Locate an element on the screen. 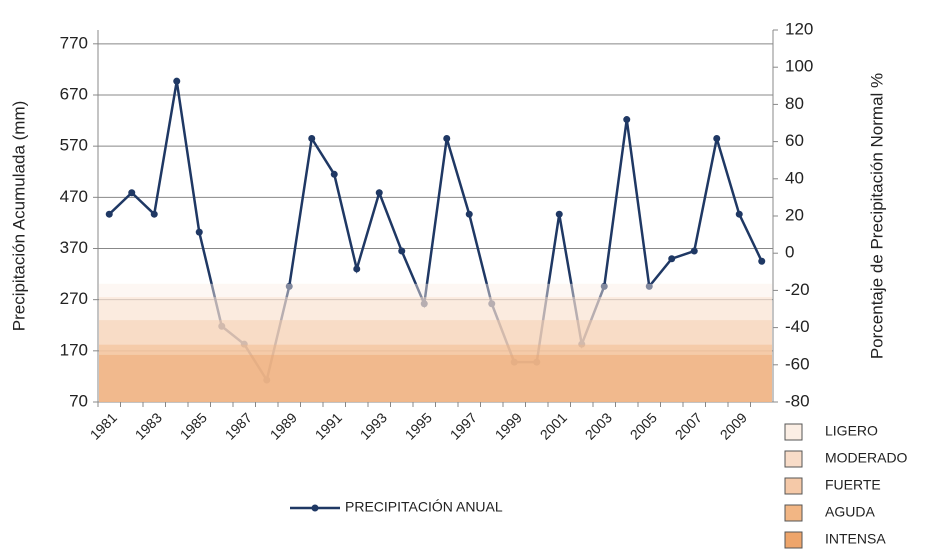 The width and height of the screenshot is (926, 555). y2-tick-label: -80 is located at coordinates (797, 400).